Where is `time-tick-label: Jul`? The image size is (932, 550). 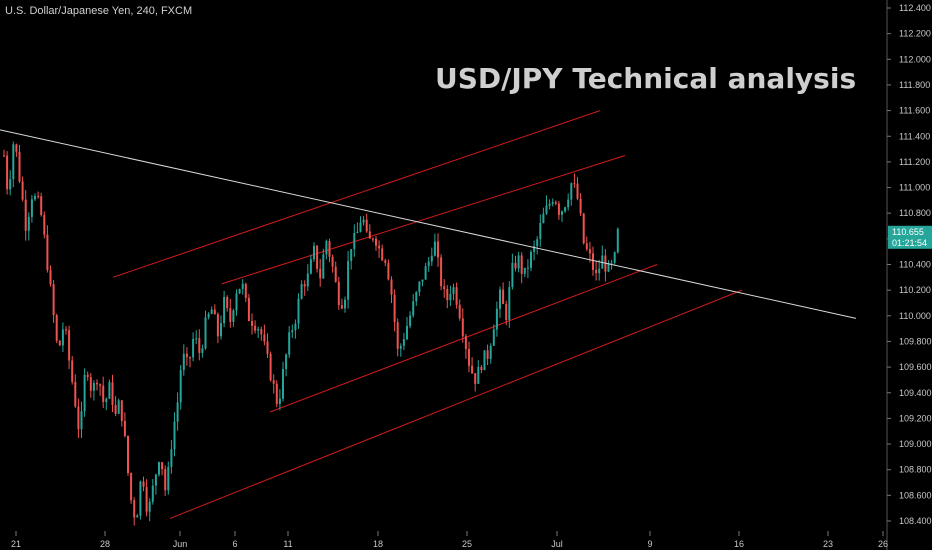
time-tick-label: Jul is located at coordinates (557, 544).